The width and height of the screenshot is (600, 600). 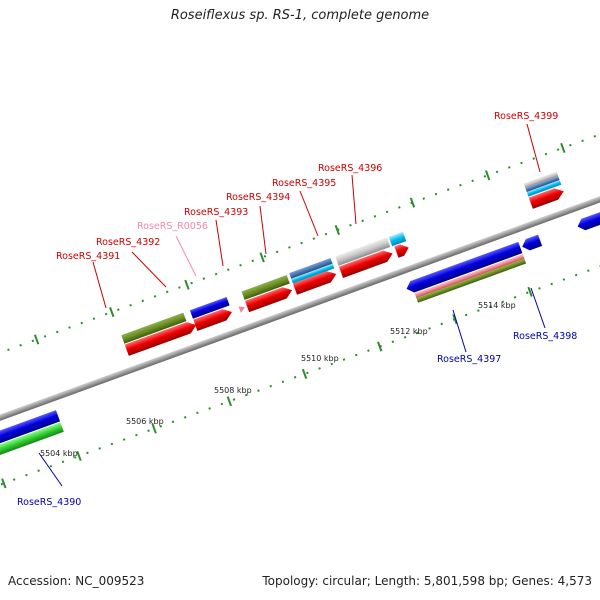 I want to click on gene-4395-red, so click(x=366, y=263).